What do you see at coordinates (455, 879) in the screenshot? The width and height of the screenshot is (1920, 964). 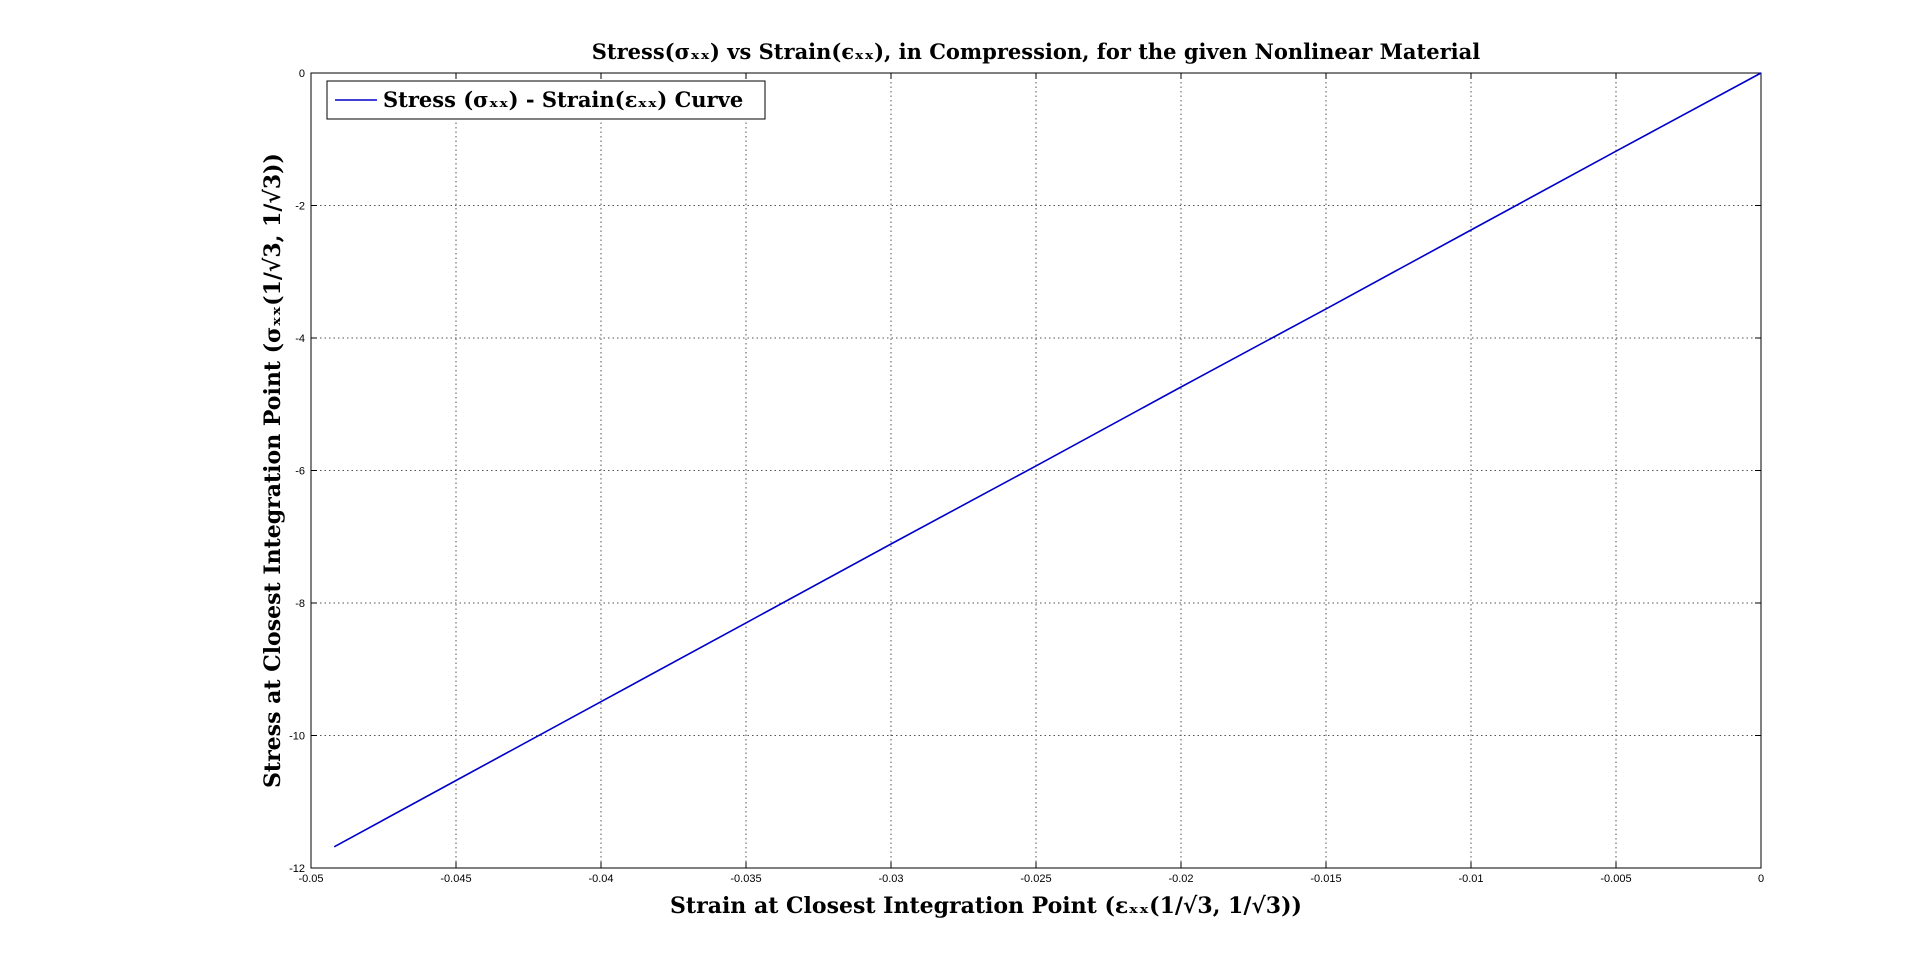 I see `x-tick-label: -0.045` at bounding box center [455, 879].